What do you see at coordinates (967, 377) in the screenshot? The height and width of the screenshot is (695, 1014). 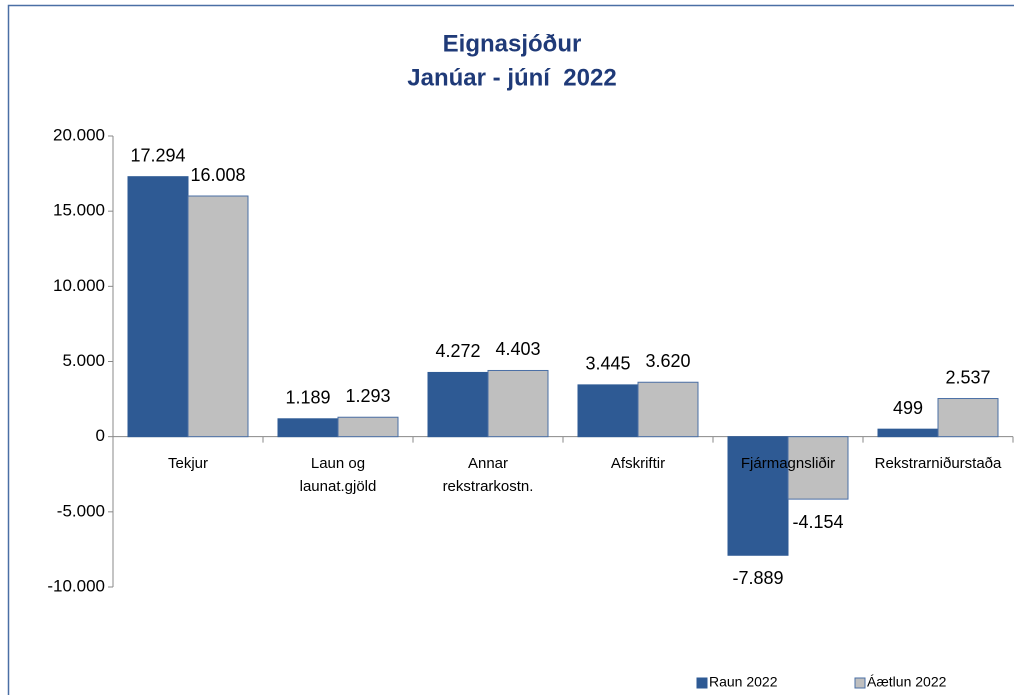 I see `data-label: 2.537` at bounding box center [967, 377].